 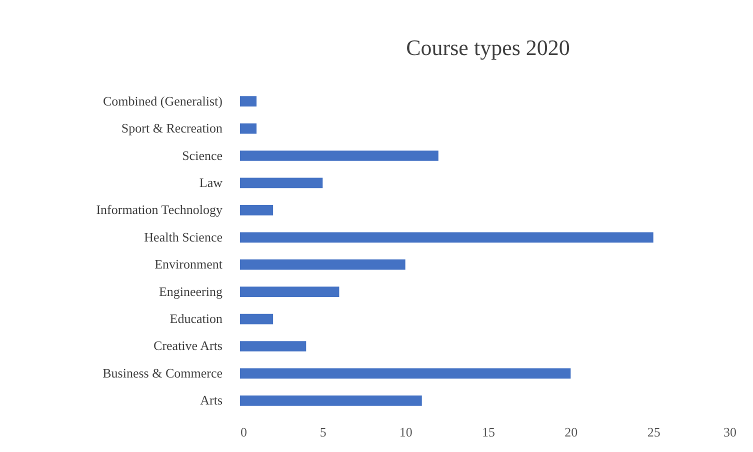 I want to click on y-tick-label: Environment, so click(x=188, y=264).